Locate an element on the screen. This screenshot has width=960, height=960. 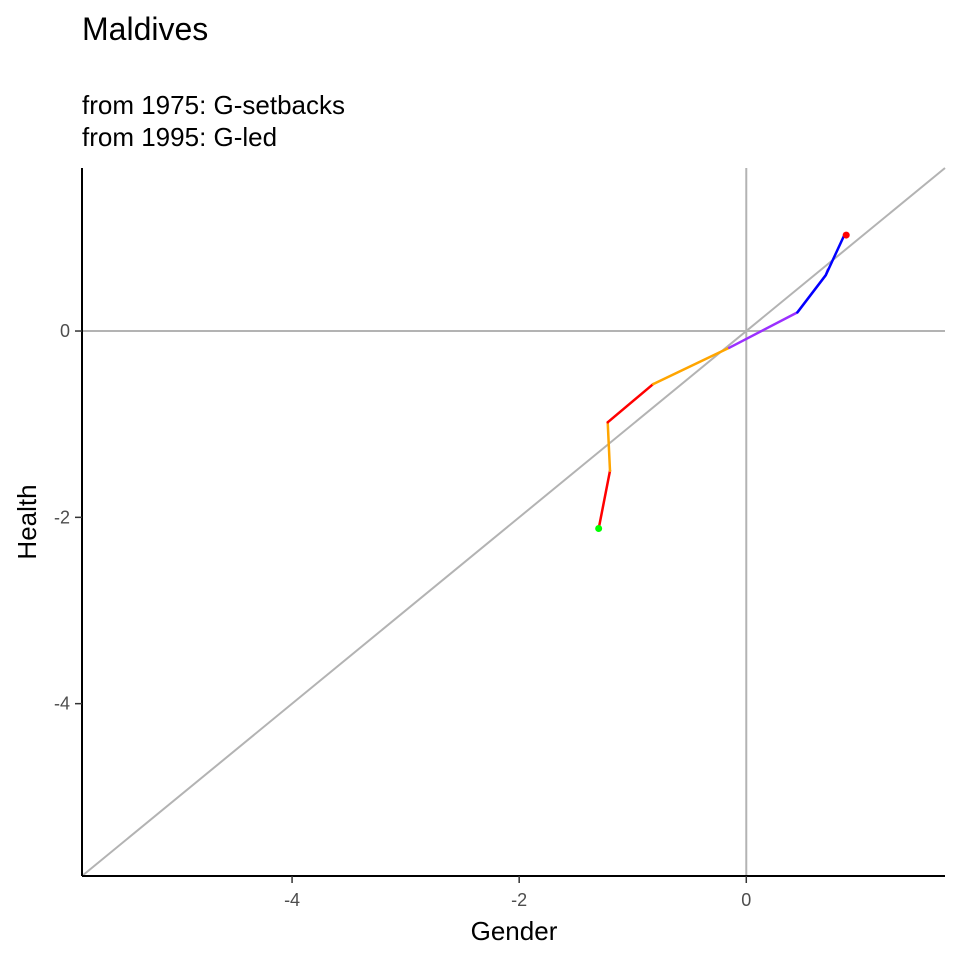
trajectory-start-point is located at coordinates (599, 529).